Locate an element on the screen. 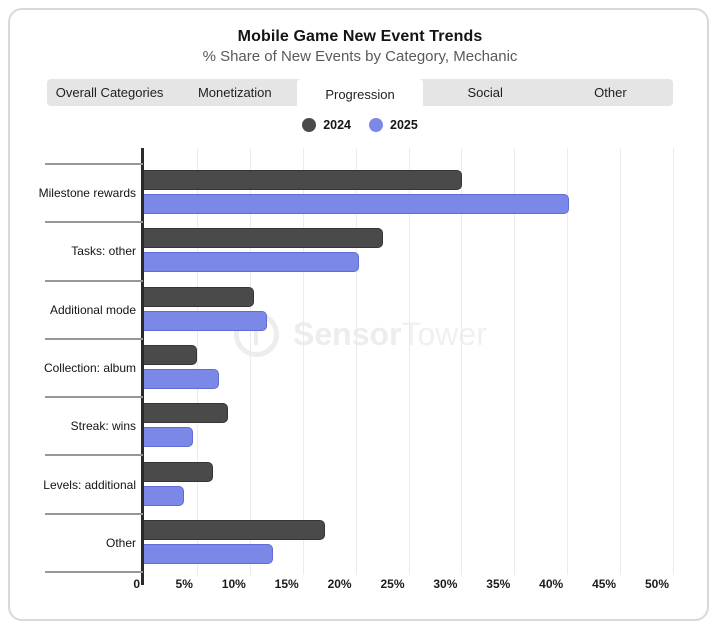 The image size is (720, 632). category-label-milestone-rewards: Milestone rewards is located at coordinates (91, 192).